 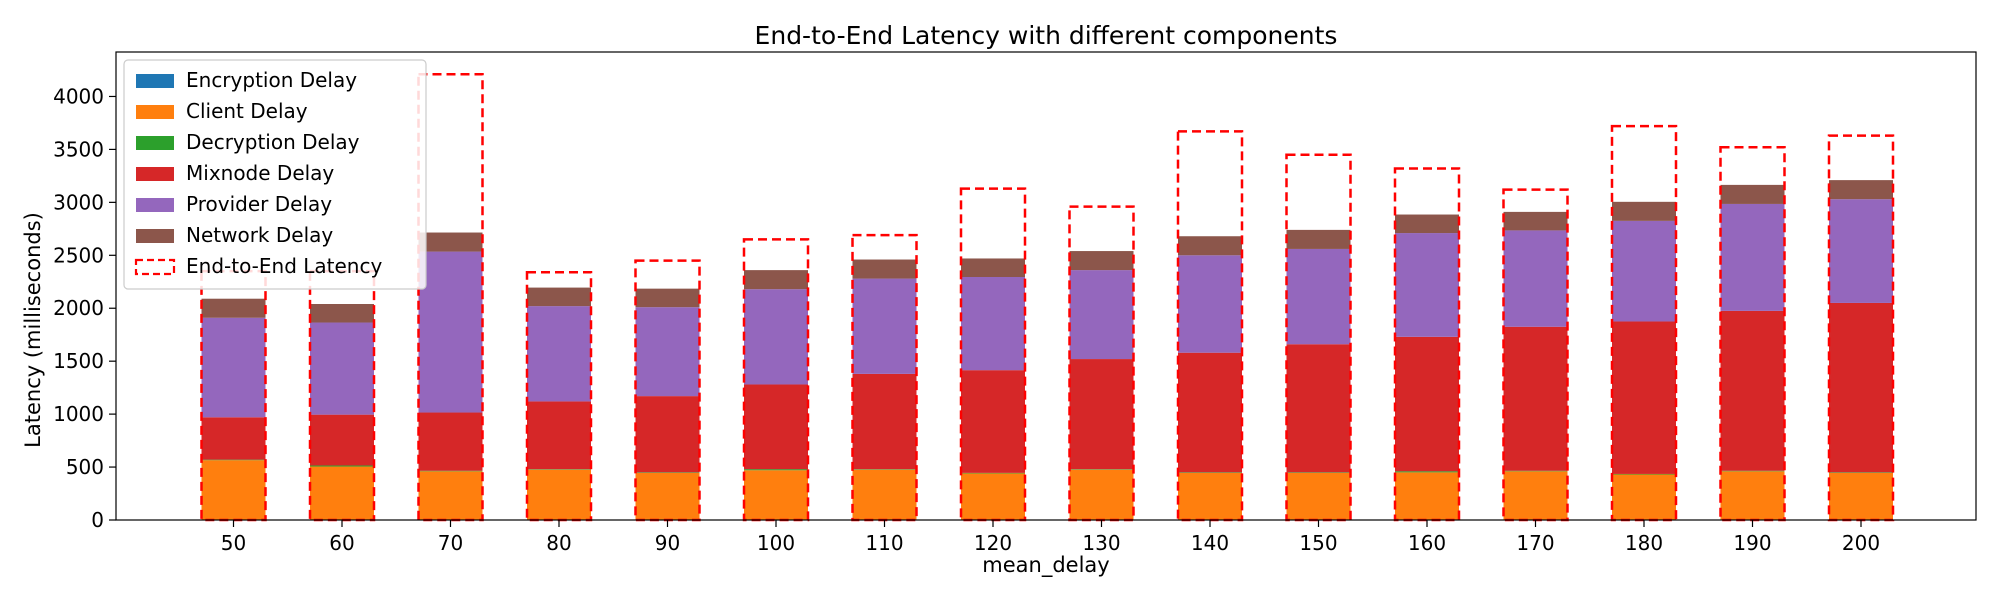 I want to click on legend-box, so click(x=275, y=174).